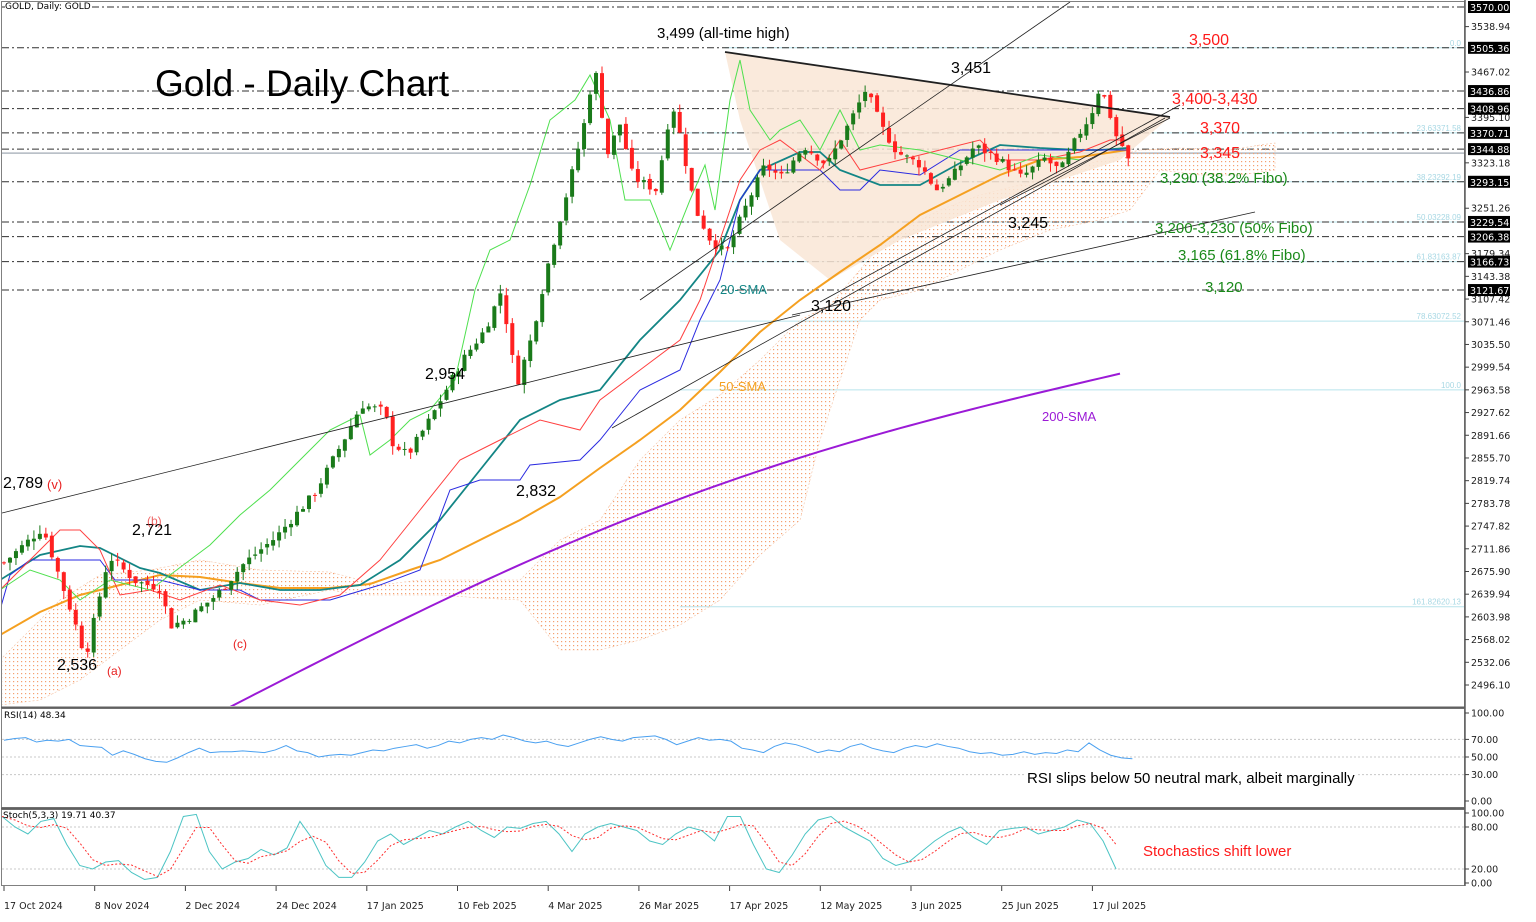 Image resolution: width=1536 pixels, height=922 pixels. What do you see at coordinates (1490, 413) in the screenshot?
I see `svg-text: 2927.62` at bounding box center [1490, 413].